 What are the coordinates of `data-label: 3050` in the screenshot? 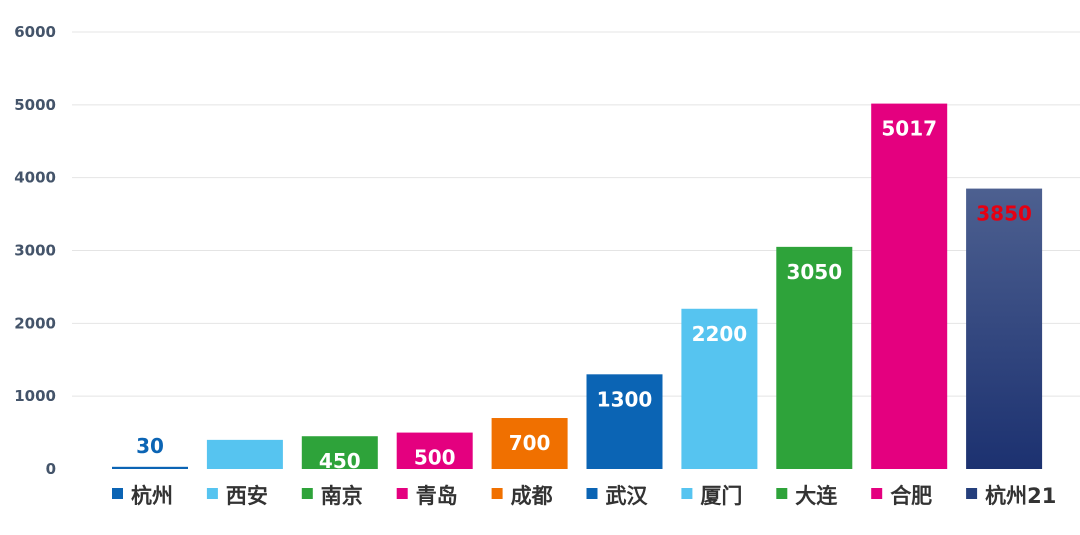 It's located at (814, 272).